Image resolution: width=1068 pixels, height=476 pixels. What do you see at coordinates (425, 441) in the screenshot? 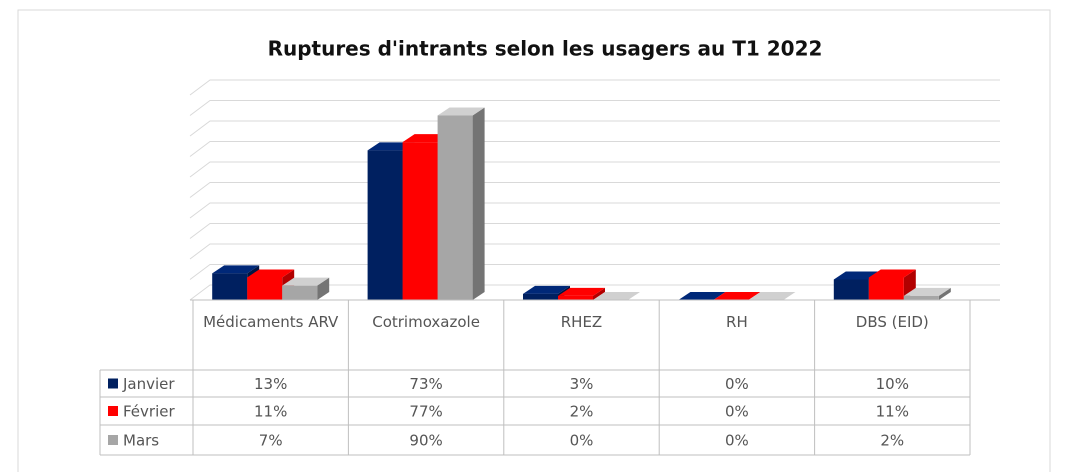
I see `value-label: 90%` at bounding box center [425, 441].